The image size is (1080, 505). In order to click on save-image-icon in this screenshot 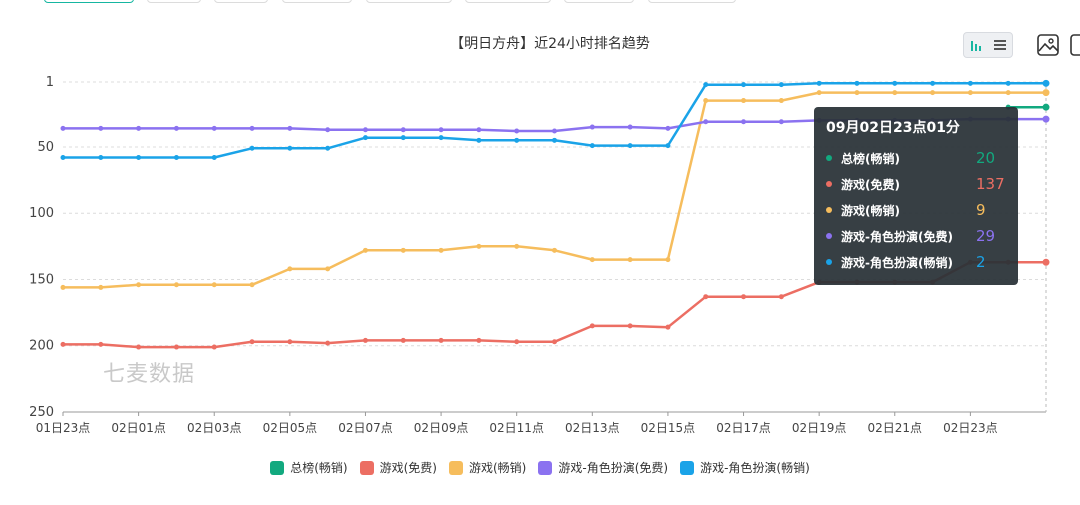, I will do `click(1048, 45)`.